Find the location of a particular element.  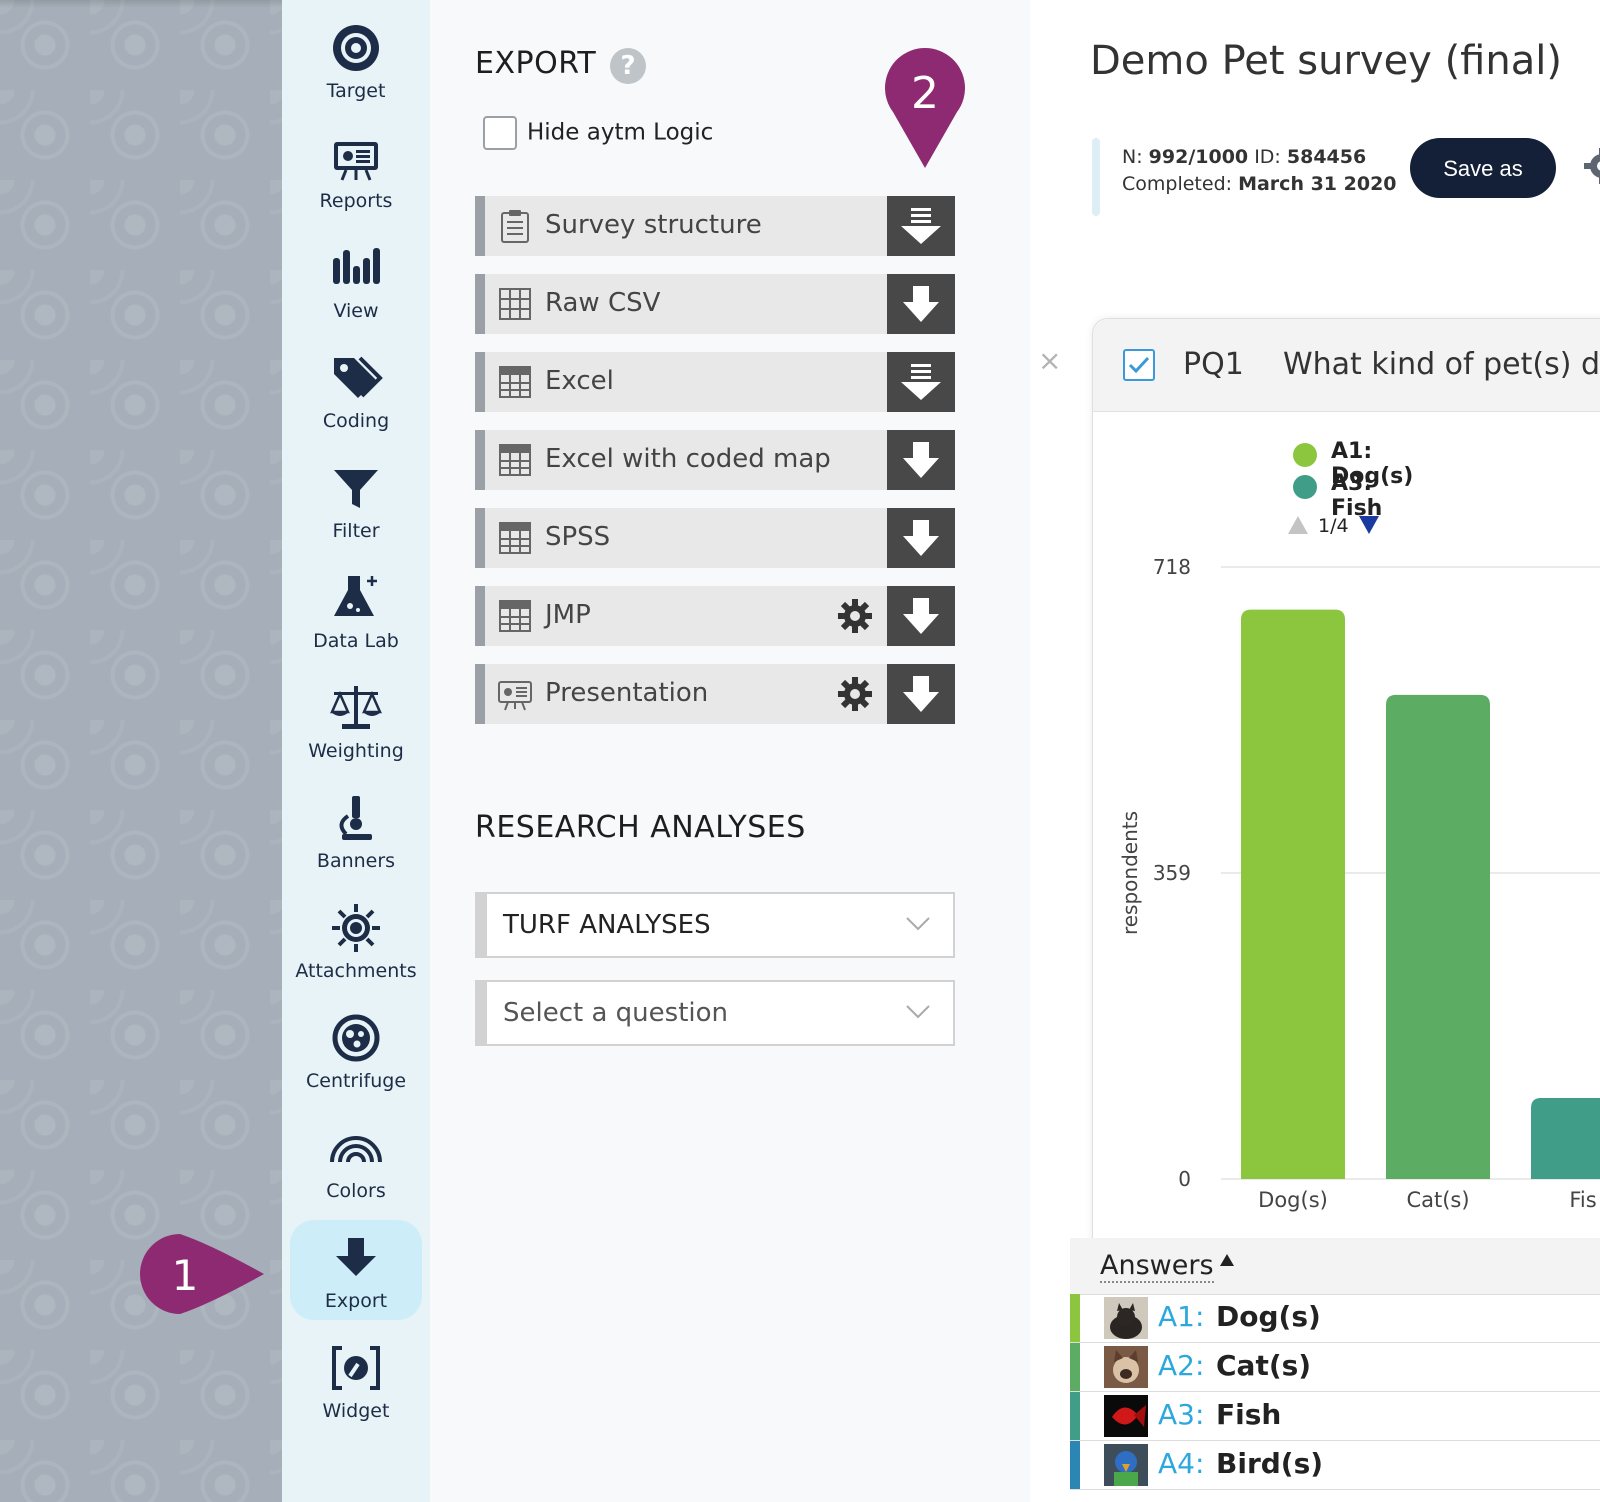

nav-item-banners: Banners is located at coordinates (356, 830).